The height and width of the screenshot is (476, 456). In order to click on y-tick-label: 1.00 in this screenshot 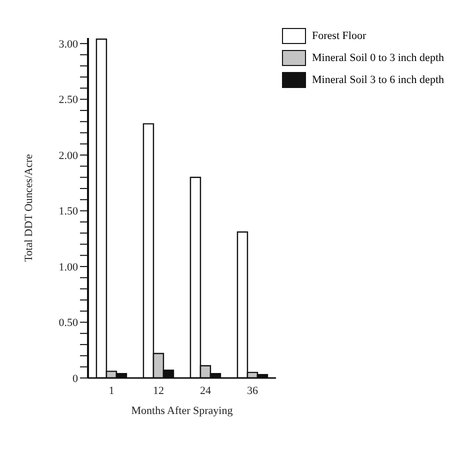, I will do `click(68, 267)`.